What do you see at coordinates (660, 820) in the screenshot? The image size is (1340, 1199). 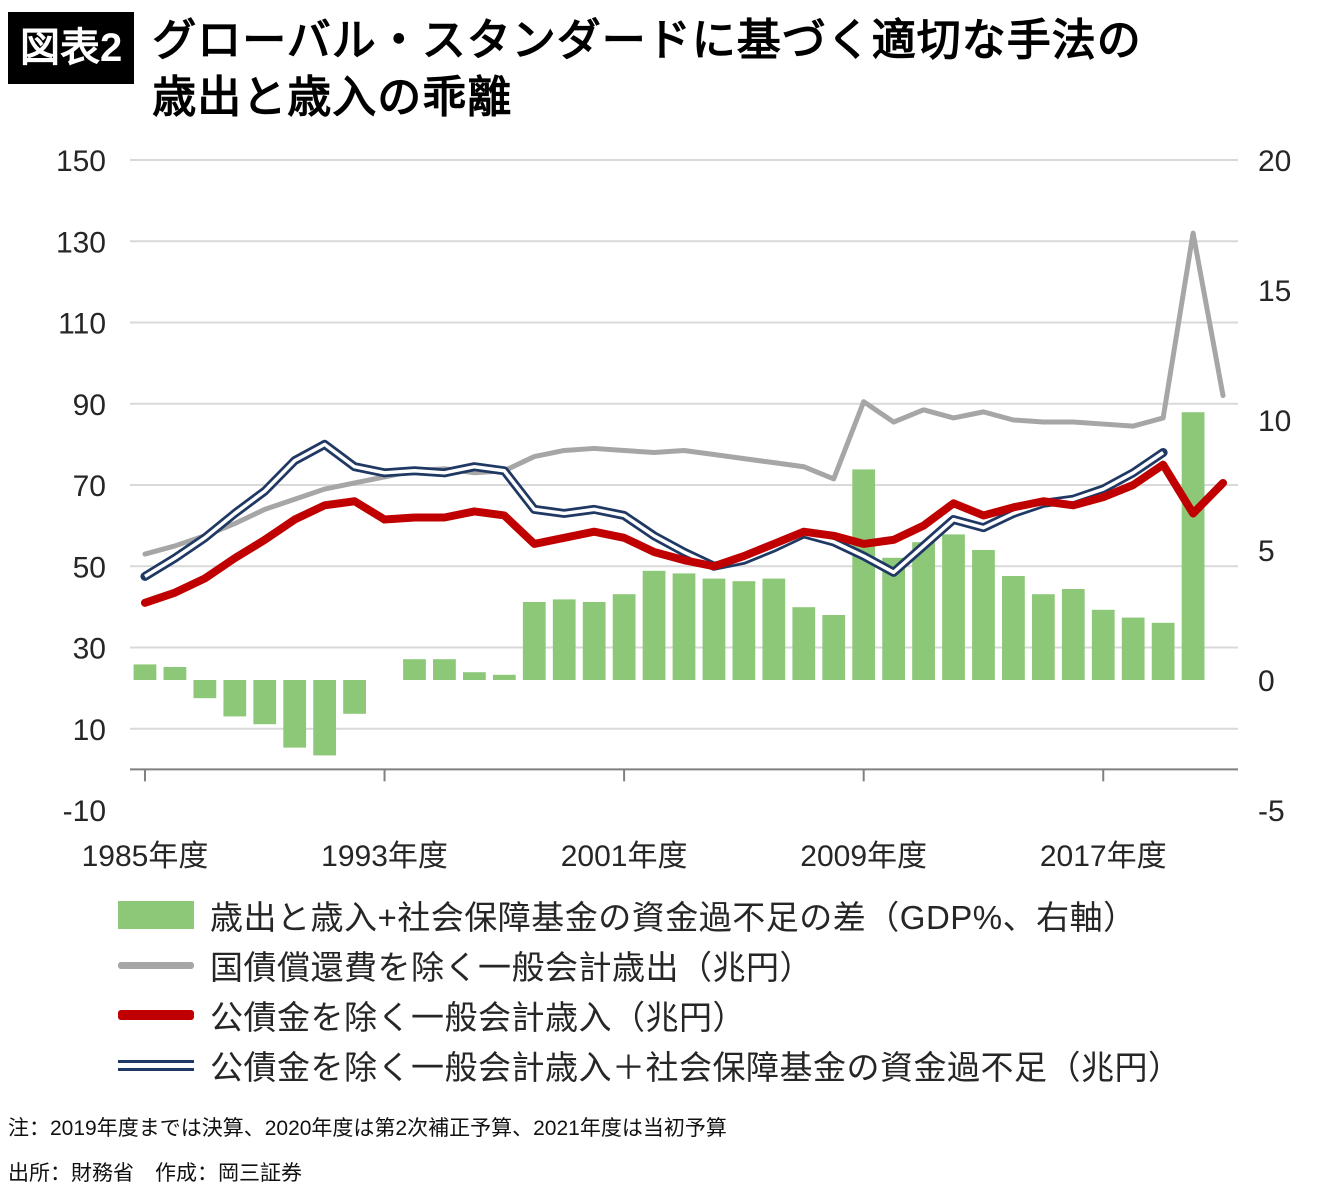 I see `x-axis: 1985年度 1993年度 2001年度 2009年度 2017年度` at bounding box center [660, 820].